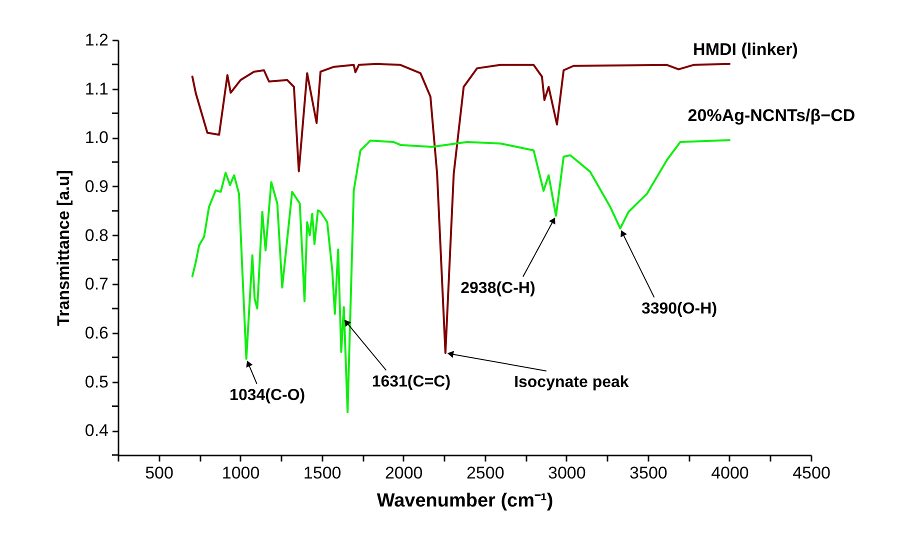 The image size is (921, 539). Describe the element at coordinates (96, 284) in the screenshot. I see `y-tick-label: 0.7` at that location.